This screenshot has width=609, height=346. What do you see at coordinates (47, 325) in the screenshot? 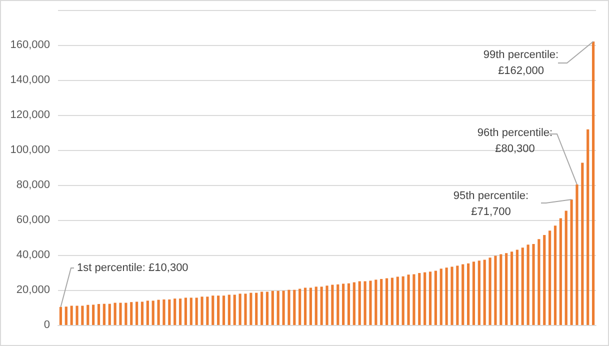
I see `y-tick-label: 0` at bounding box center [47, 325].